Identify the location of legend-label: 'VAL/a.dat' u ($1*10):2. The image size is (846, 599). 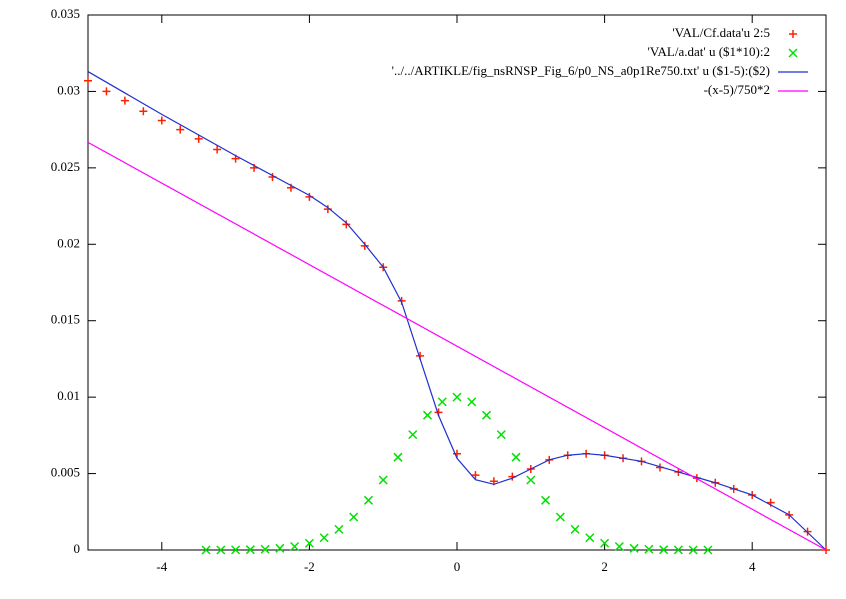
(708, 51).